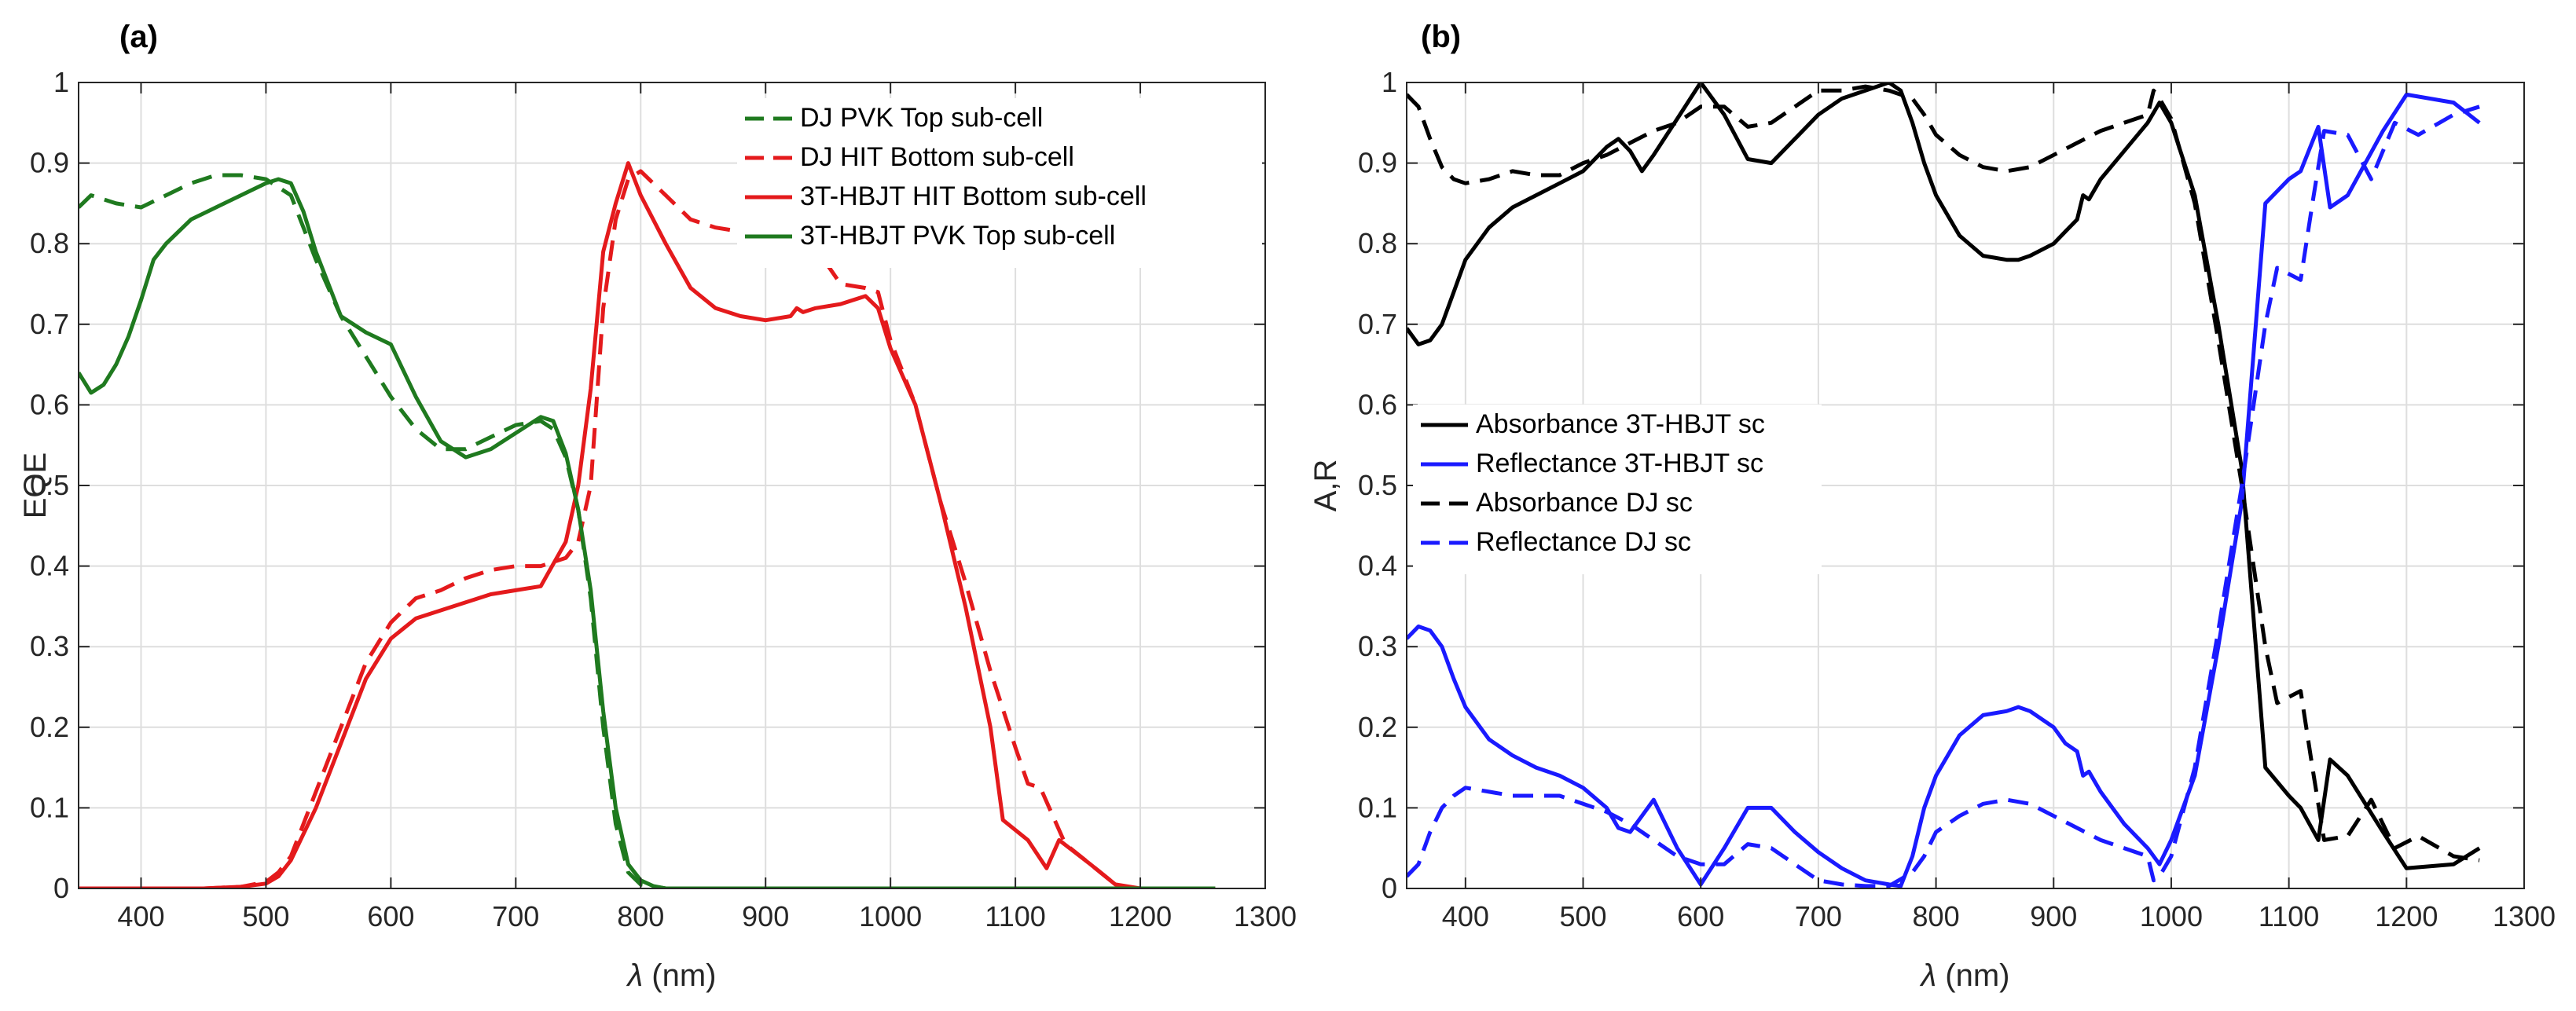 Image resolution: width=2576 pixels, height=1011 pixels. Describe the element at coordinates (765, 916) in the screenshot. I see `panel-a-xtick-label-900: 900` at that location.